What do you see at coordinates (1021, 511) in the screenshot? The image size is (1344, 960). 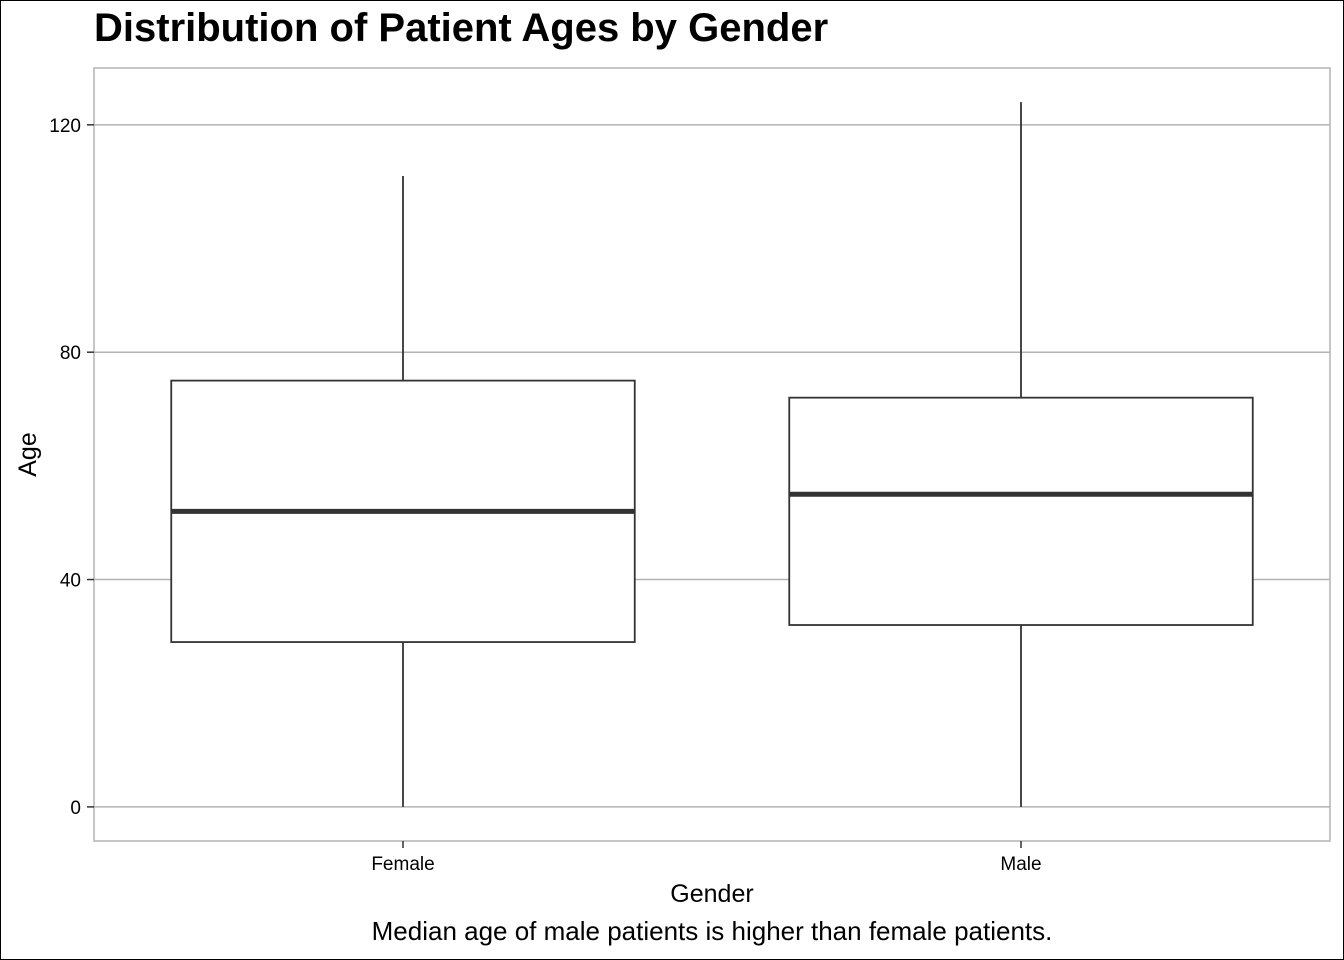 I see `iqr-box-male` at bounding box center [1021, 511].